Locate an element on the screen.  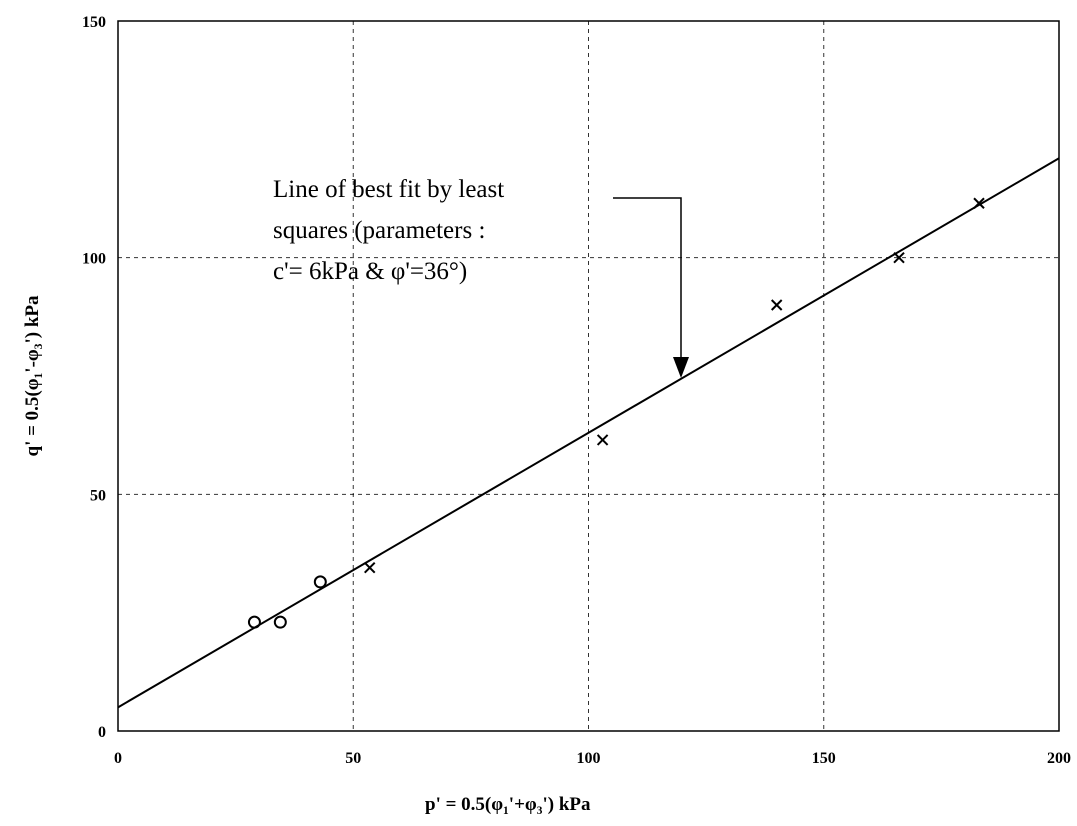
annotation-line-2: squares (parameters : is located at coordinates (379, 230).